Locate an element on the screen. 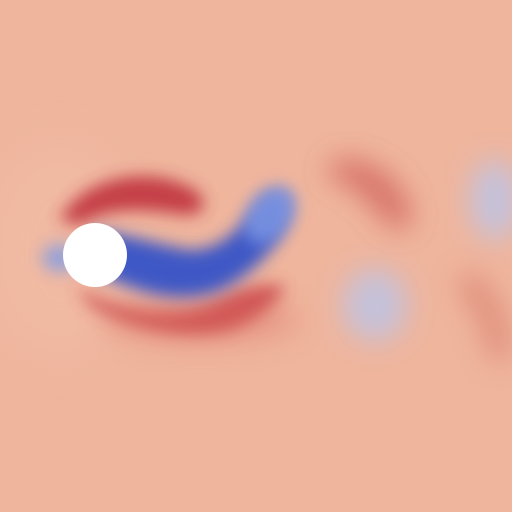 The width and height of the screenshot is (512, 512). downstream-blue-vortex is located at coordinates (375, 305).